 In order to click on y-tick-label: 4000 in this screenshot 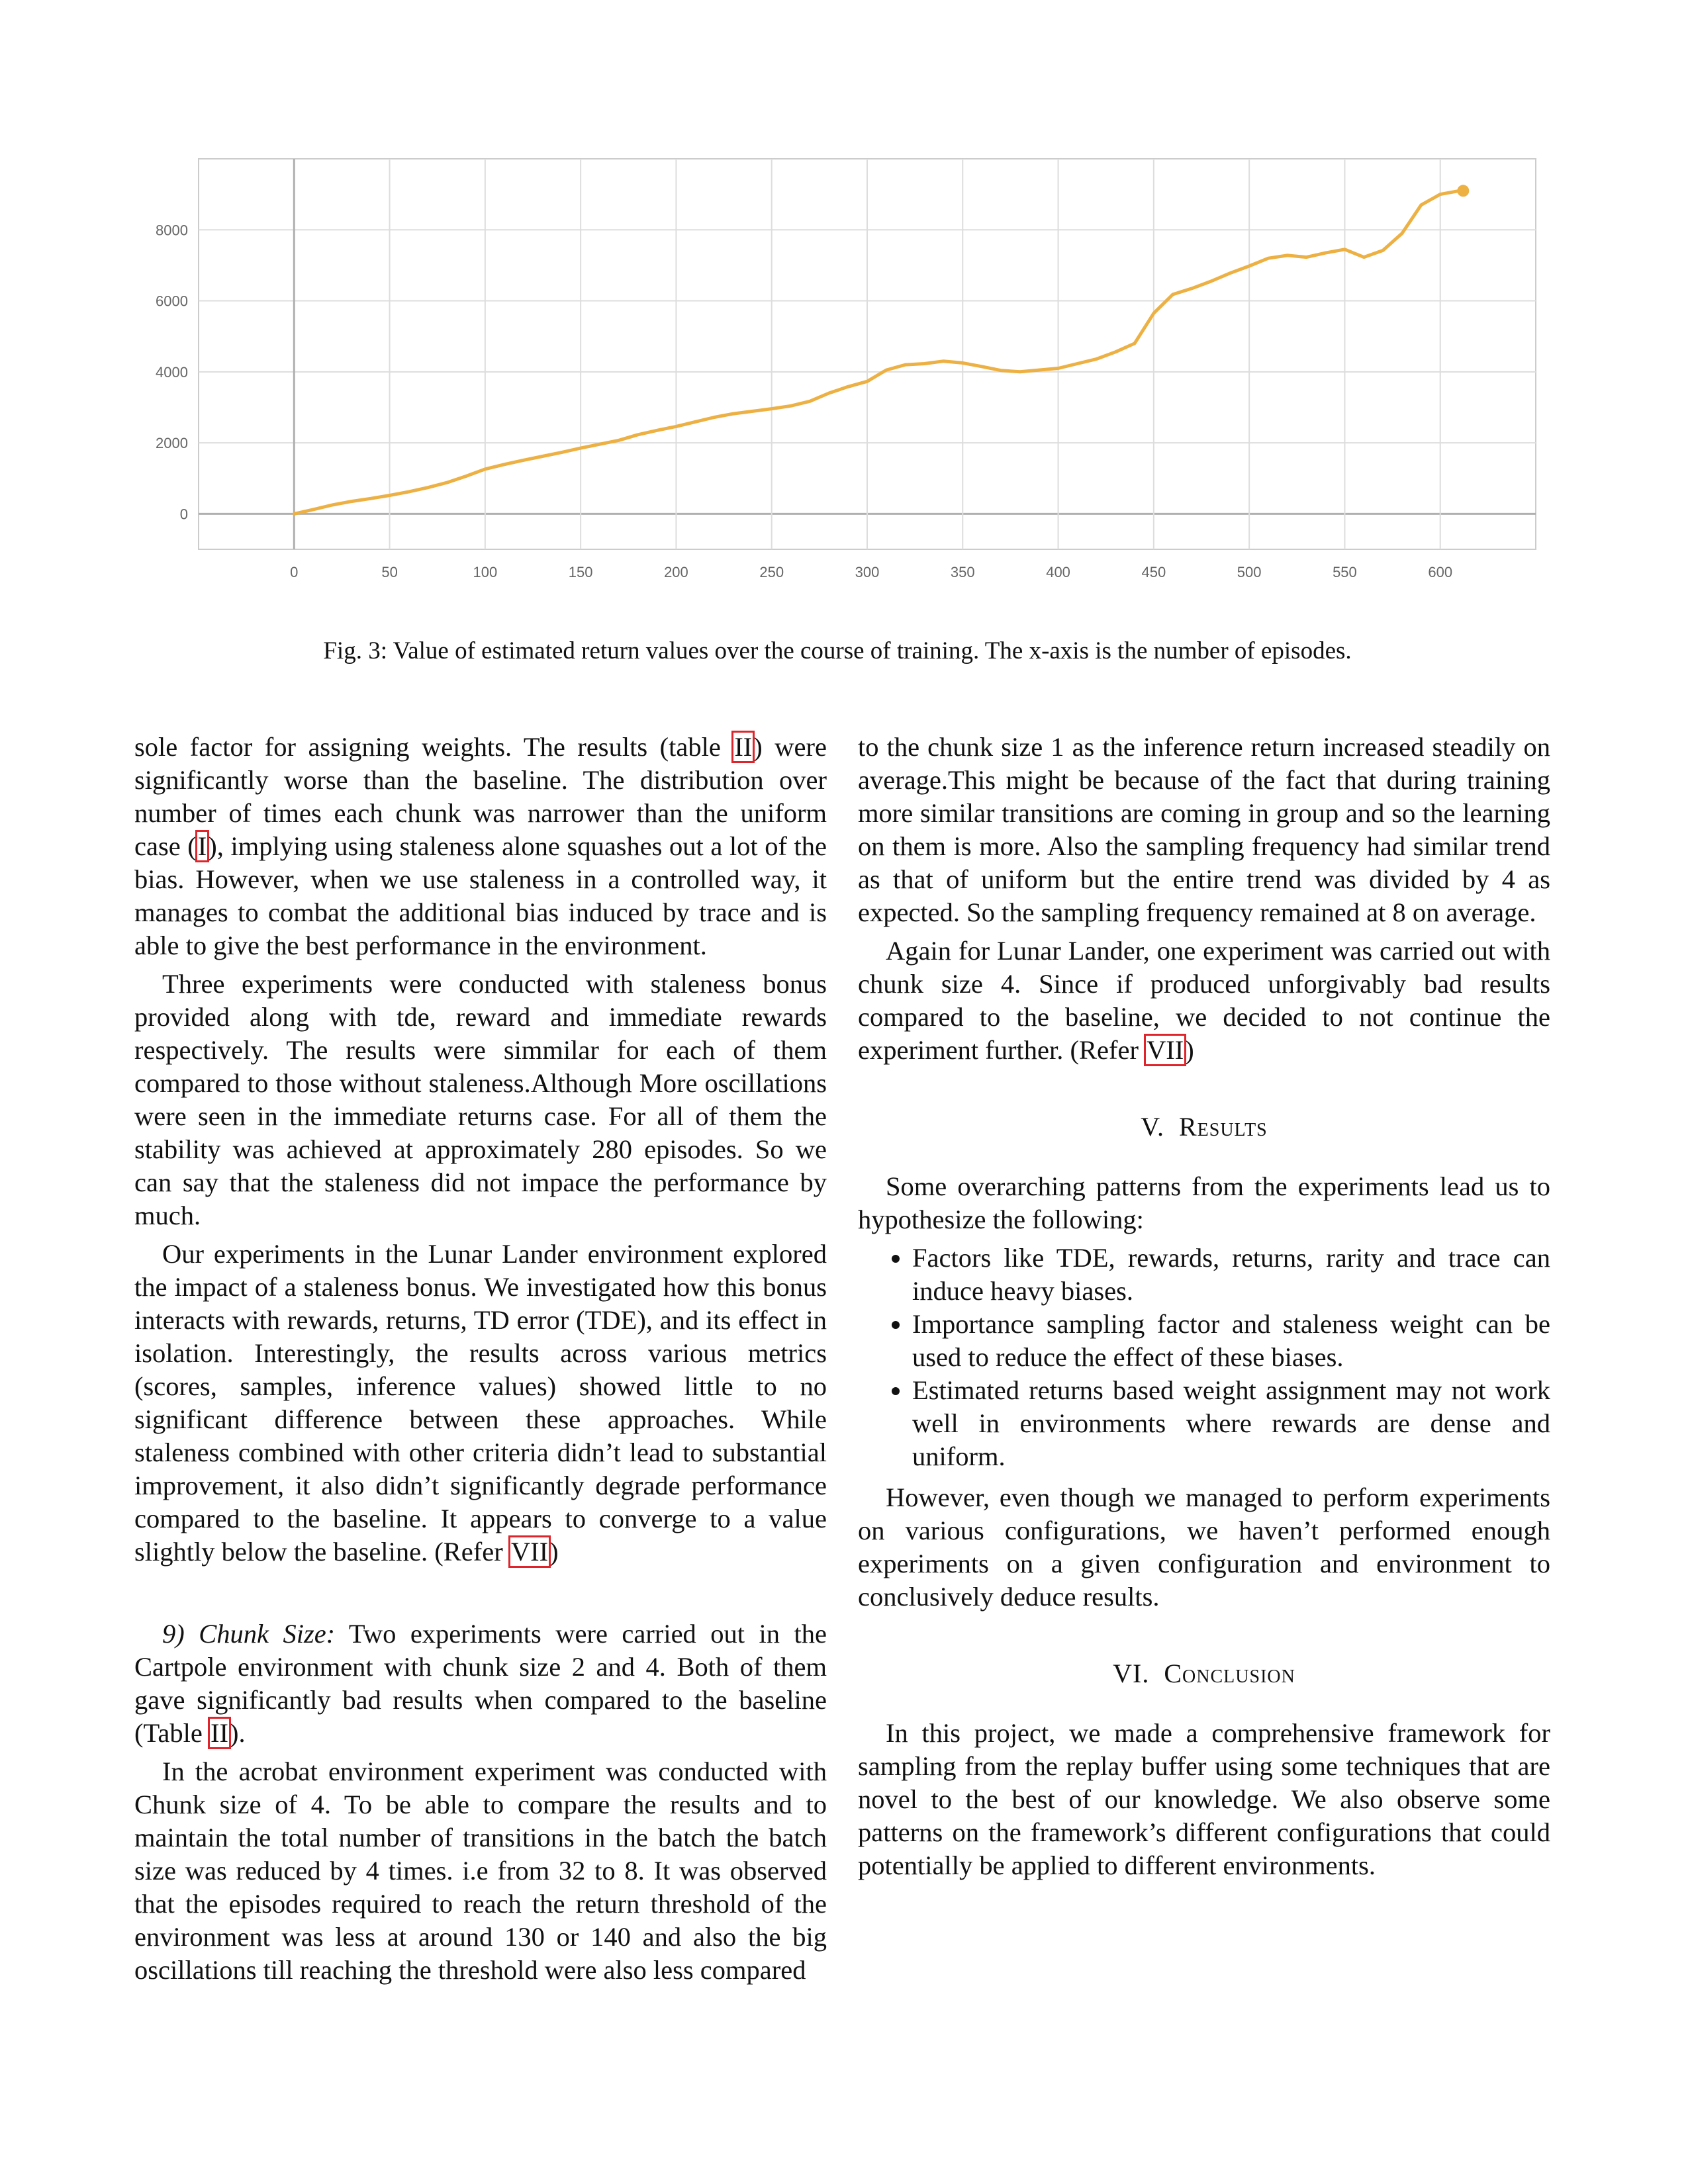, I will do `click(172, 372)`.